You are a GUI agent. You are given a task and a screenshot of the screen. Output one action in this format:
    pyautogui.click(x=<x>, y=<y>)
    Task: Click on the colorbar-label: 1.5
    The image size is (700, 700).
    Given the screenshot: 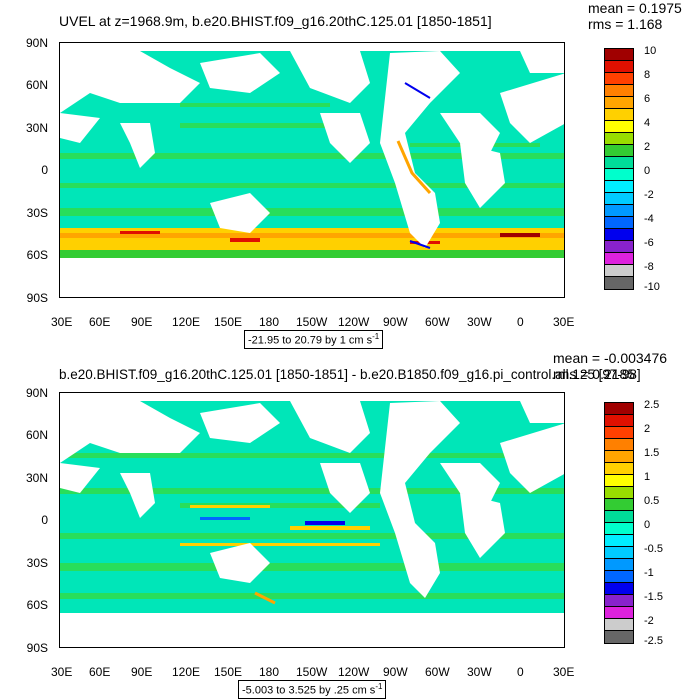 What is the action you would take?
    pyautogui.click(x=652, y=453)
    